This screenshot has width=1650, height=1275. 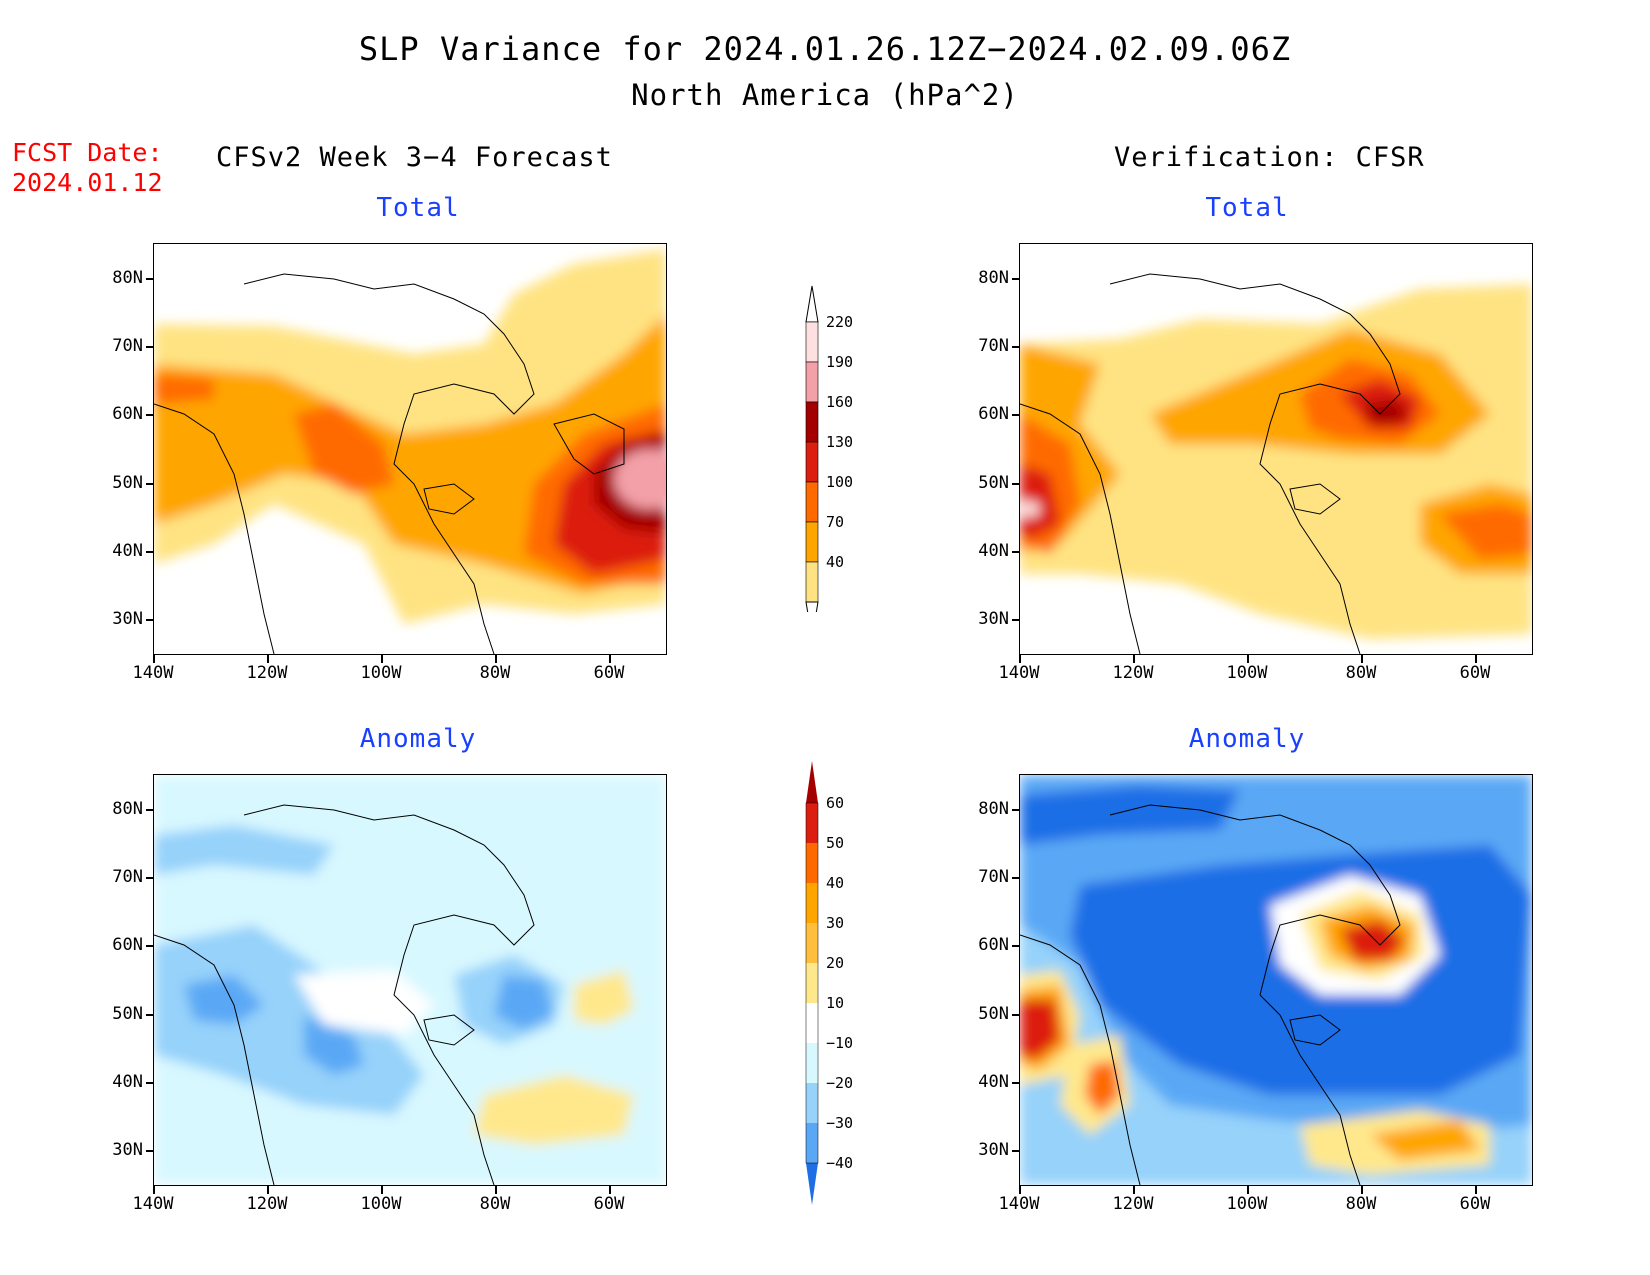 What do you see at coordinates (835, 803) in the screenshot?
I see `colorbar-anomaly-label: 60` at bounding box center [835, 803].